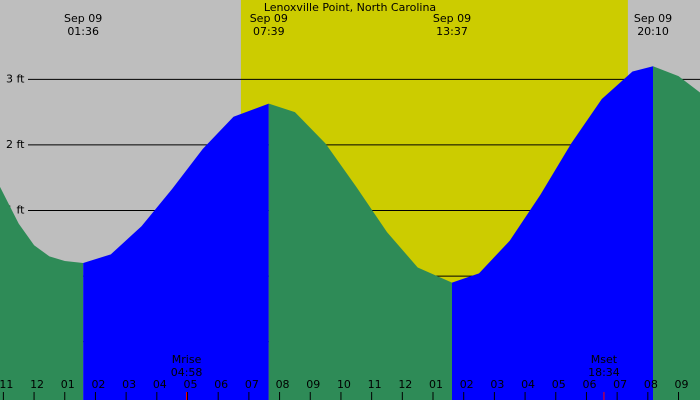  I want to click on chart-title: Lenoxville Point, North Carolina, so click(350, 7).